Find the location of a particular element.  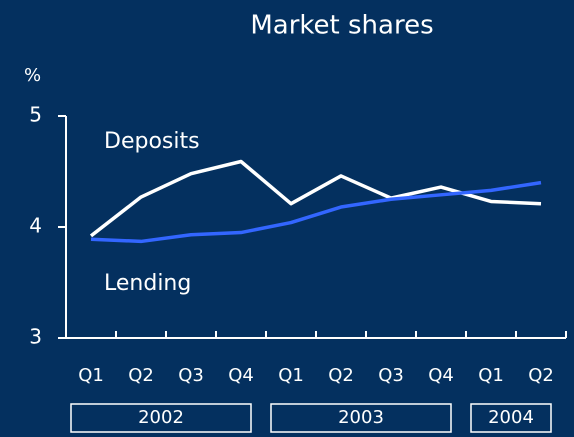

year-label: 2002 is located at coordinates (161, 417).